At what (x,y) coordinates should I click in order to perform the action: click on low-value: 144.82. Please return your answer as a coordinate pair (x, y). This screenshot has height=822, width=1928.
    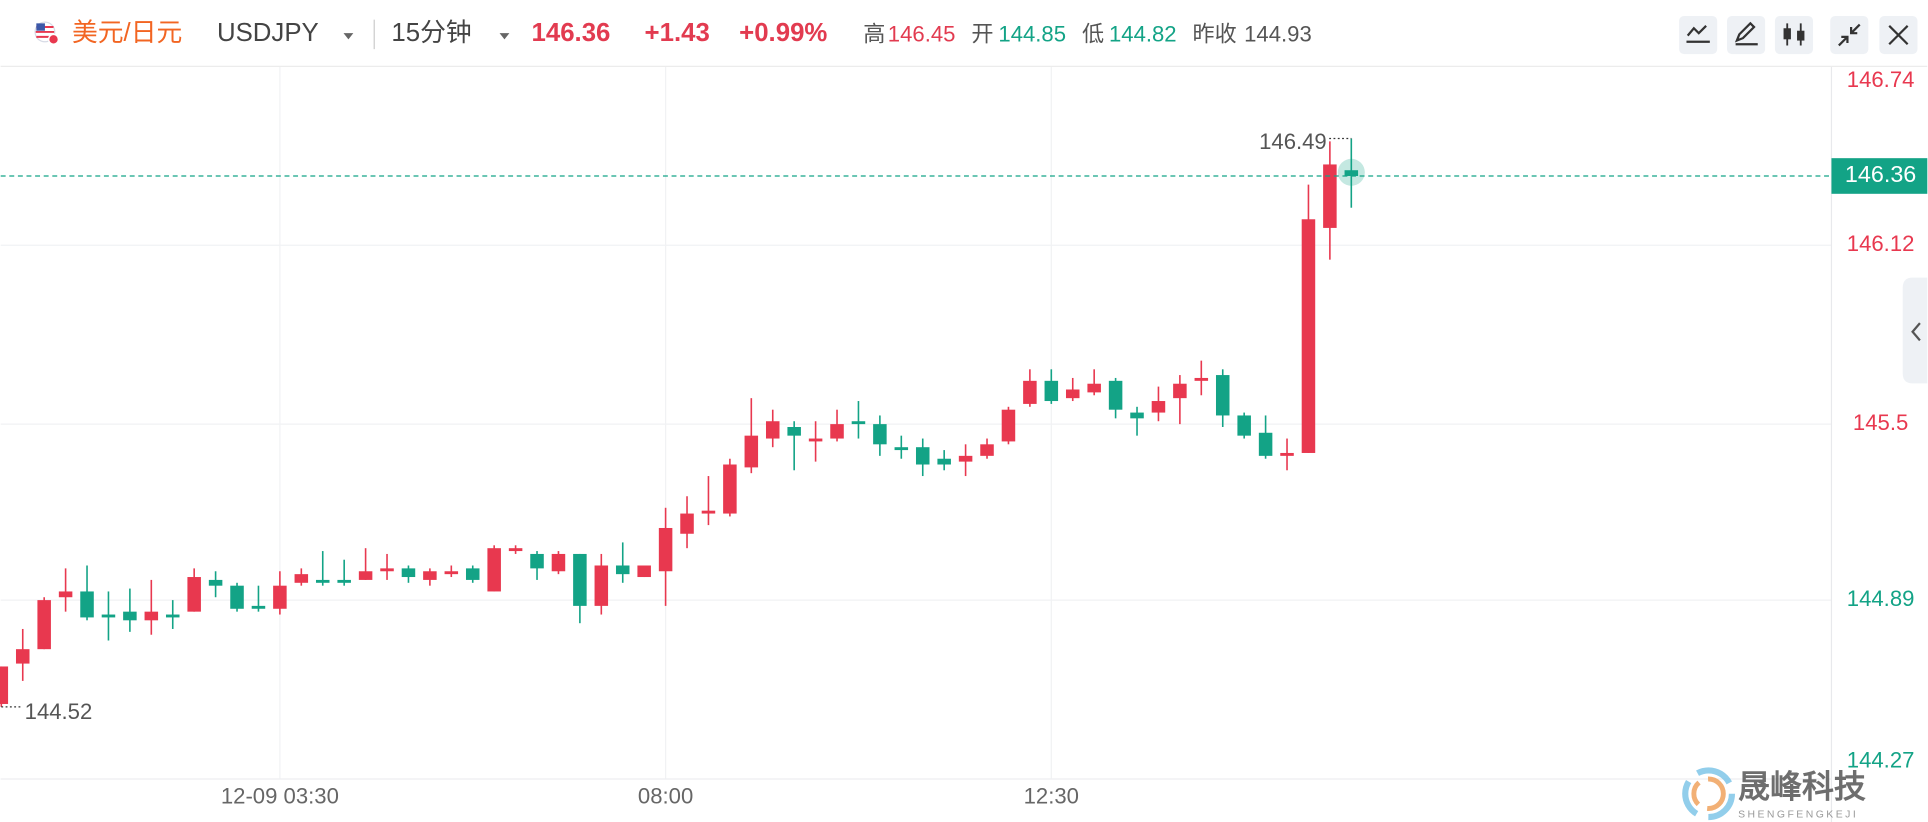
    Looking at the image, I should click on (1143, 33).